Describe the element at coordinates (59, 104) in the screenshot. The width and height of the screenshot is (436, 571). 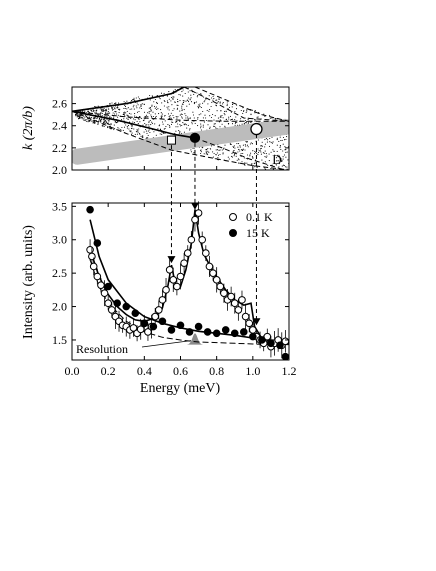
I see `top-ytick-label: 2.6` at that location.